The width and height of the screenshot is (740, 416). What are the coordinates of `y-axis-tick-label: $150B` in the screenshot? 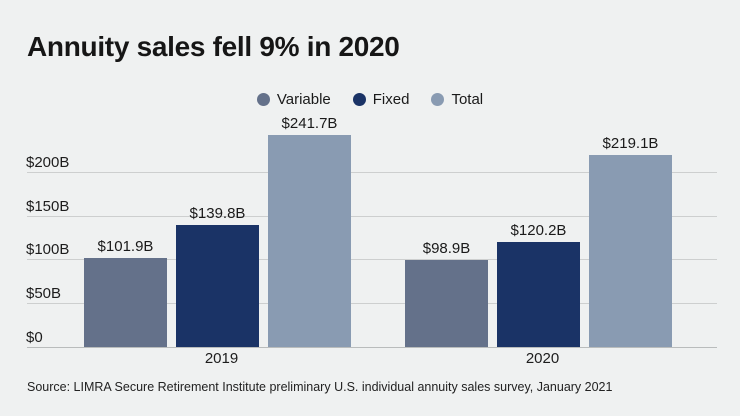 It's located at (48, 206).